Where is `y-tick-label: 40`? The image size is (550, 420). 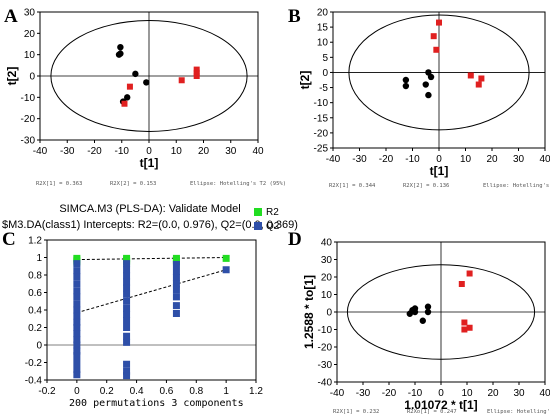 y-tick-label: 40 is located at coordinates (327, 243).